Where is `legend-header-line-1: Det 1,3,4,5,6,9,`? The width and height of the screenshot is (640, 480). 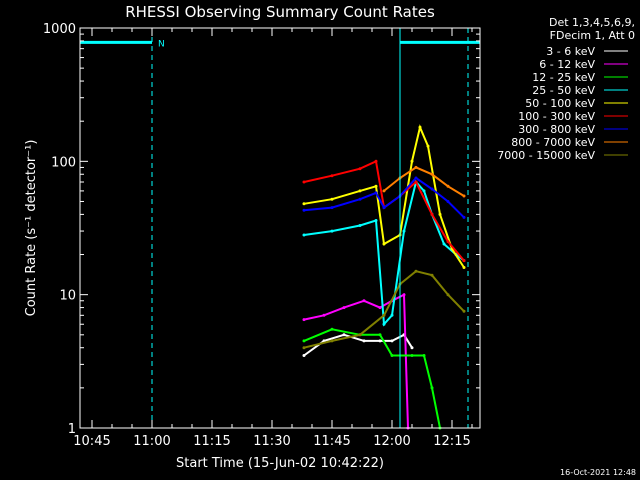 legend-header-line-1: Det 1,3,4,5,6,9, is located at coordinates (592, 22).